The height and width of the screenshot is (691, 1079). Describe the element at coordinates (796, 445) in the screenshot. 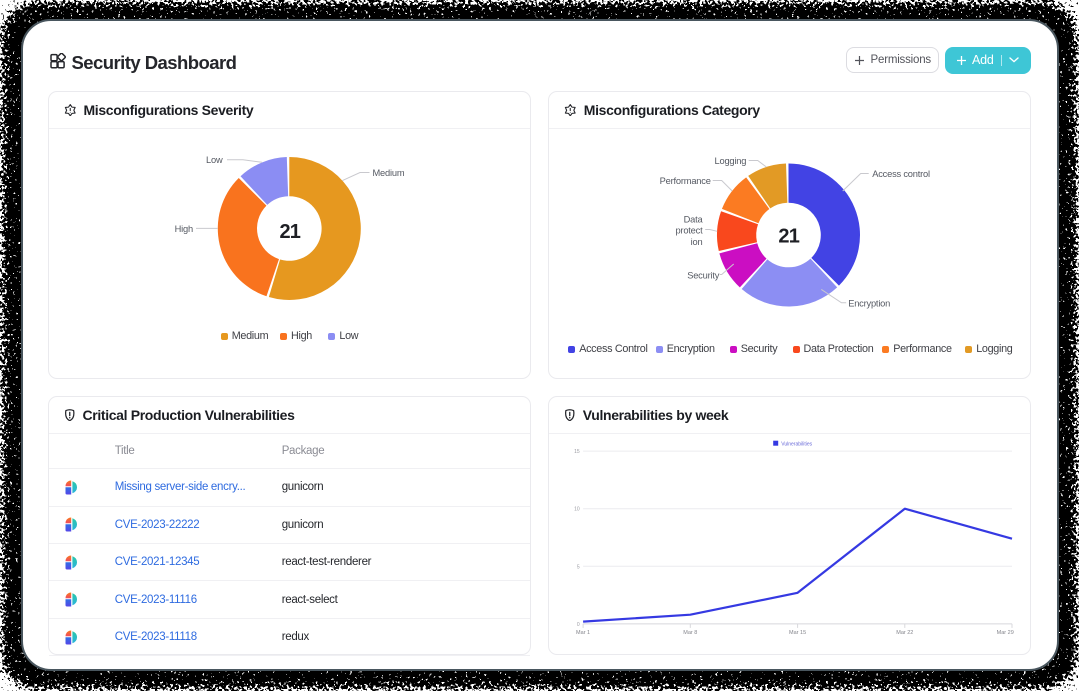

I see `svg-text: Vulnerabilities` at that location.